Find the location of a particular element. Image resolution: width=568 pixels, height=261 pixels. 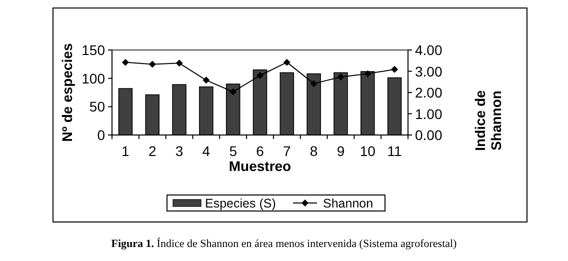

y2-tick-label: 1.00 is located at coordinates (428, 114).